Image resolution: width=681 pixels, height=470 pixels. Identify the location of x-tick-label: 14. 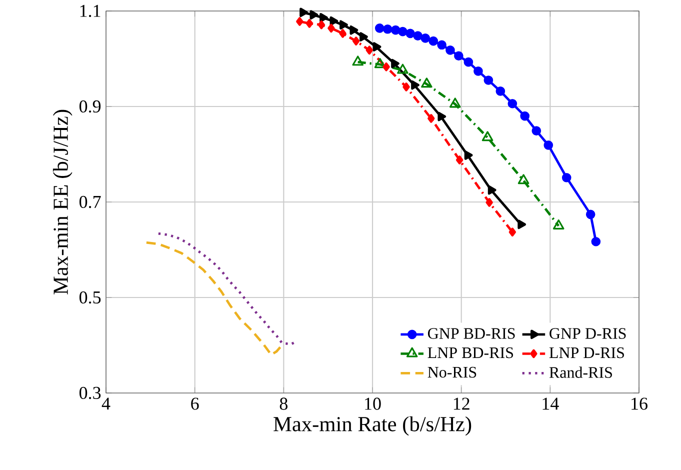
(550, 404).